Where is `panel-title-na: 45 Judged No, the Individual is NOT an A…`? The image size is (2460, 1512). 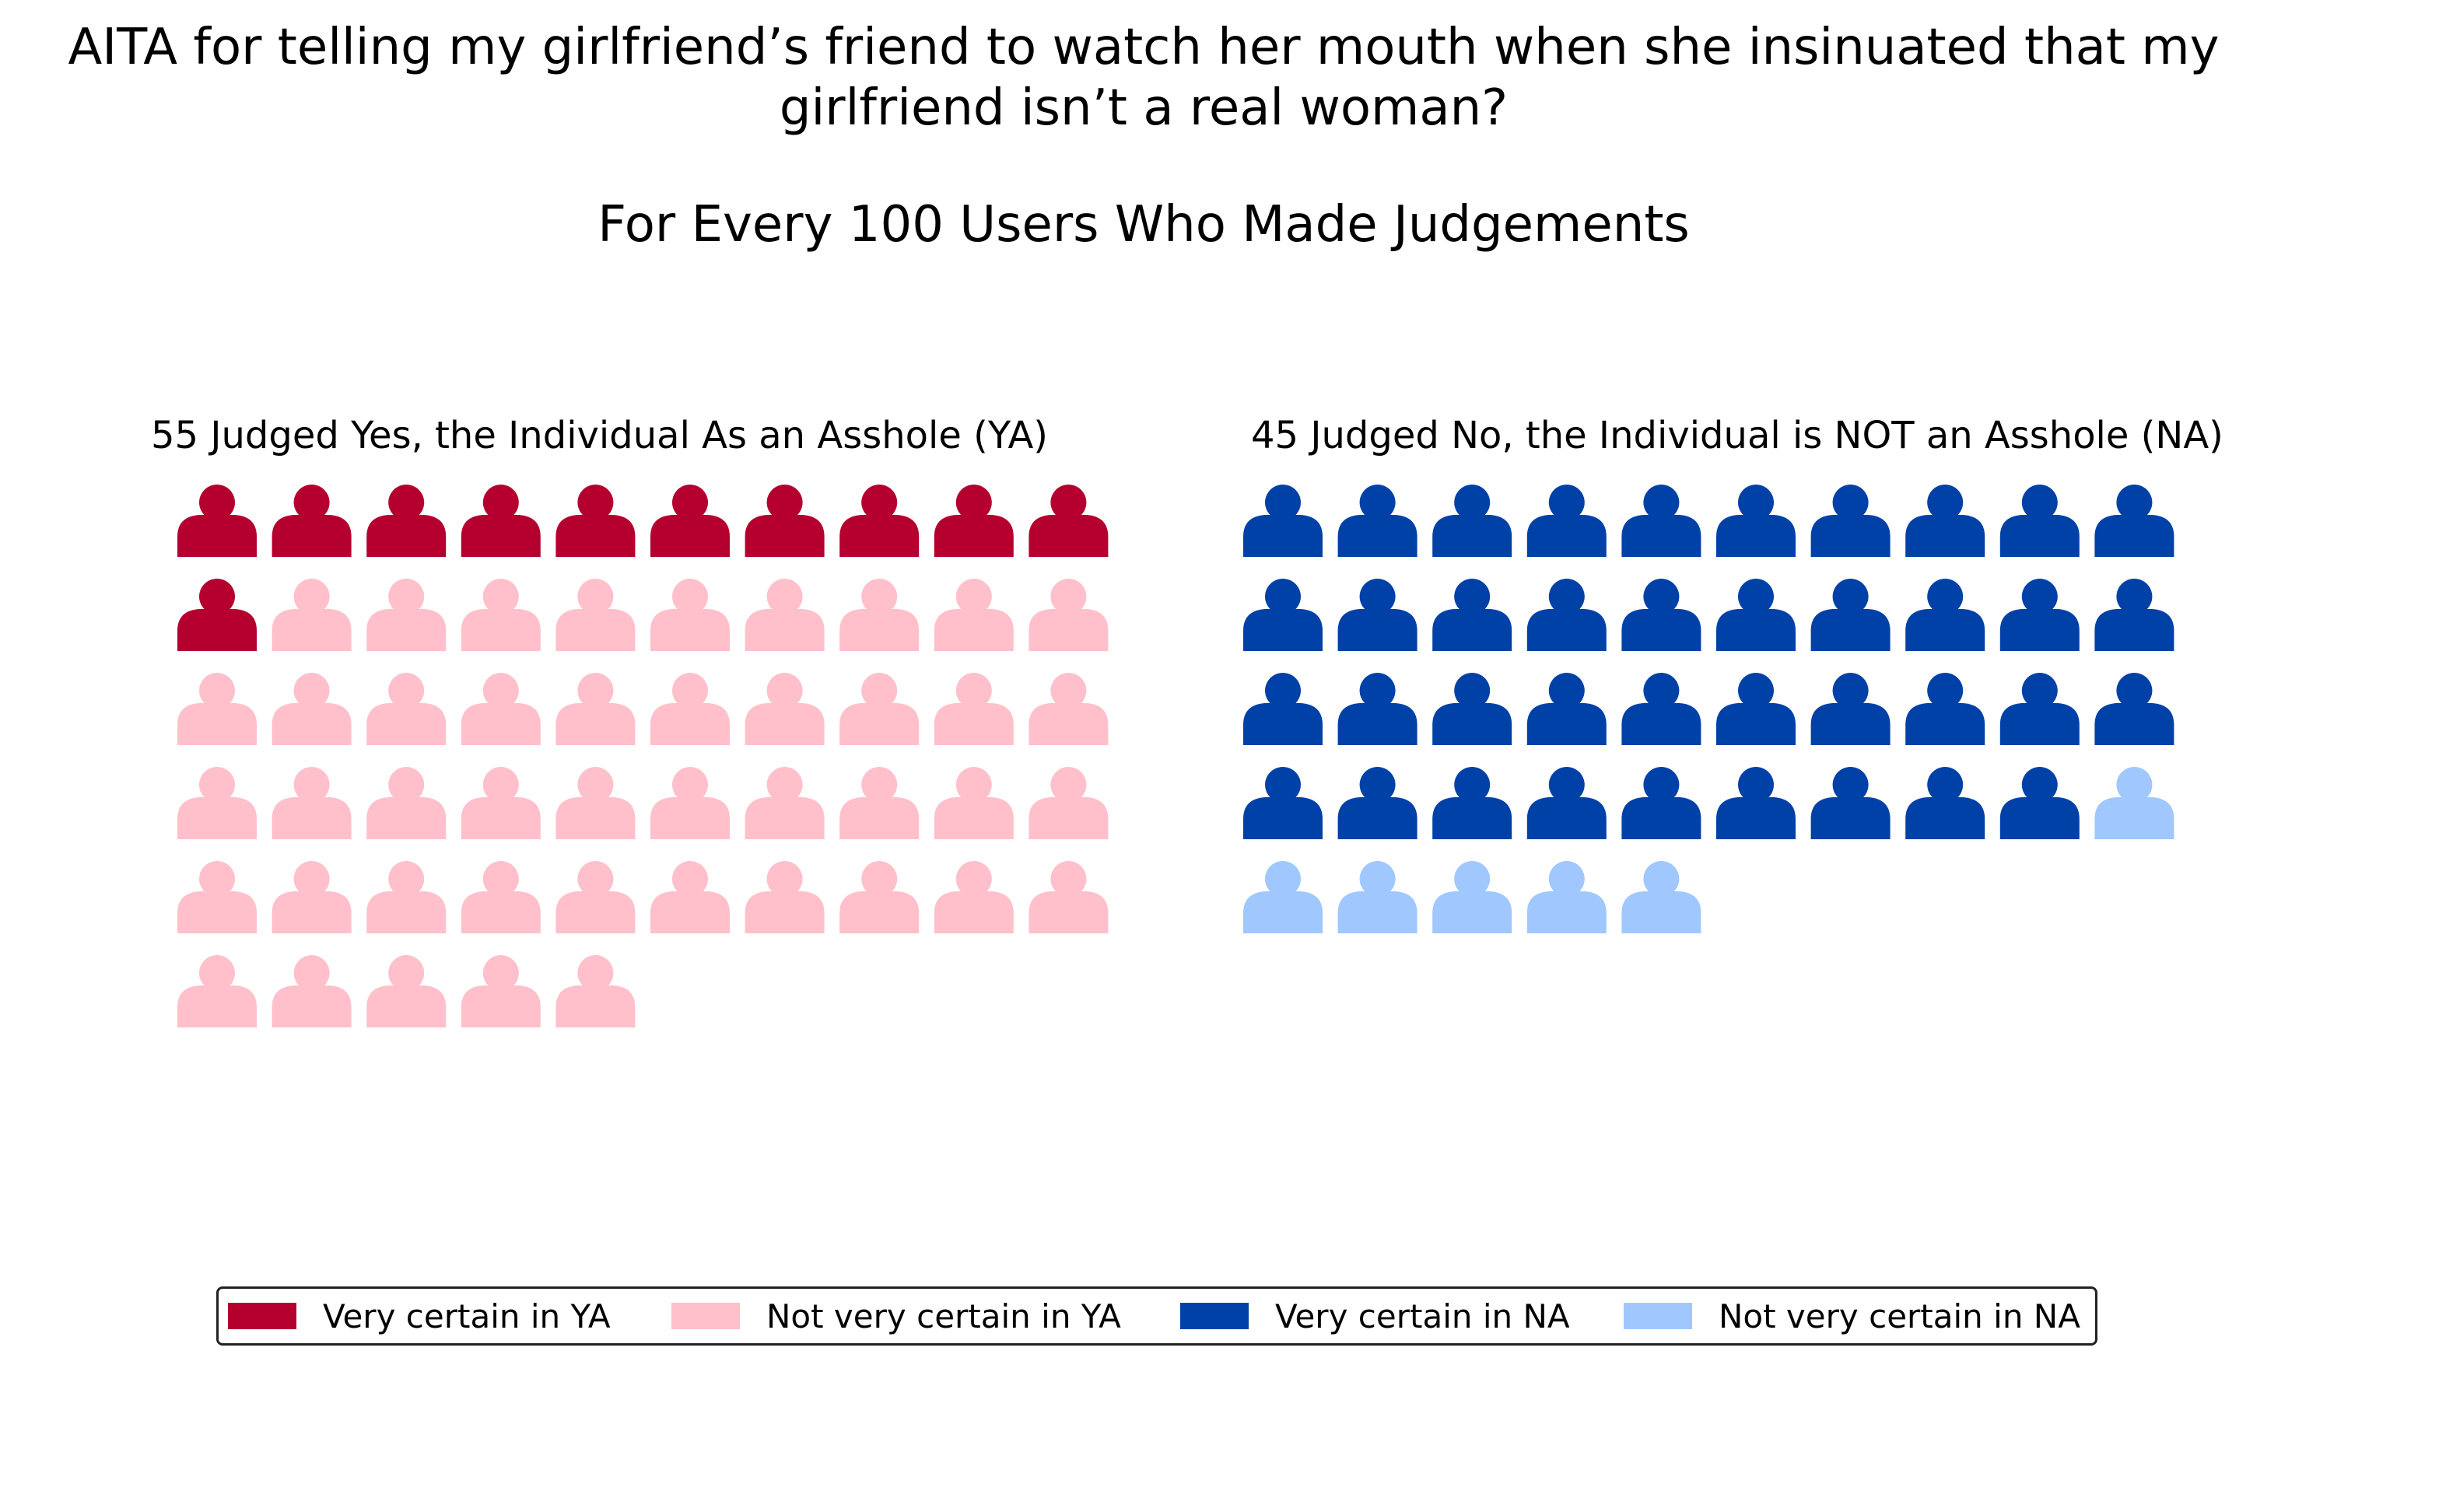
panel-title-na: 45 Judged No, the Individual is NOT an A… is located at coordinates (1737, 435).